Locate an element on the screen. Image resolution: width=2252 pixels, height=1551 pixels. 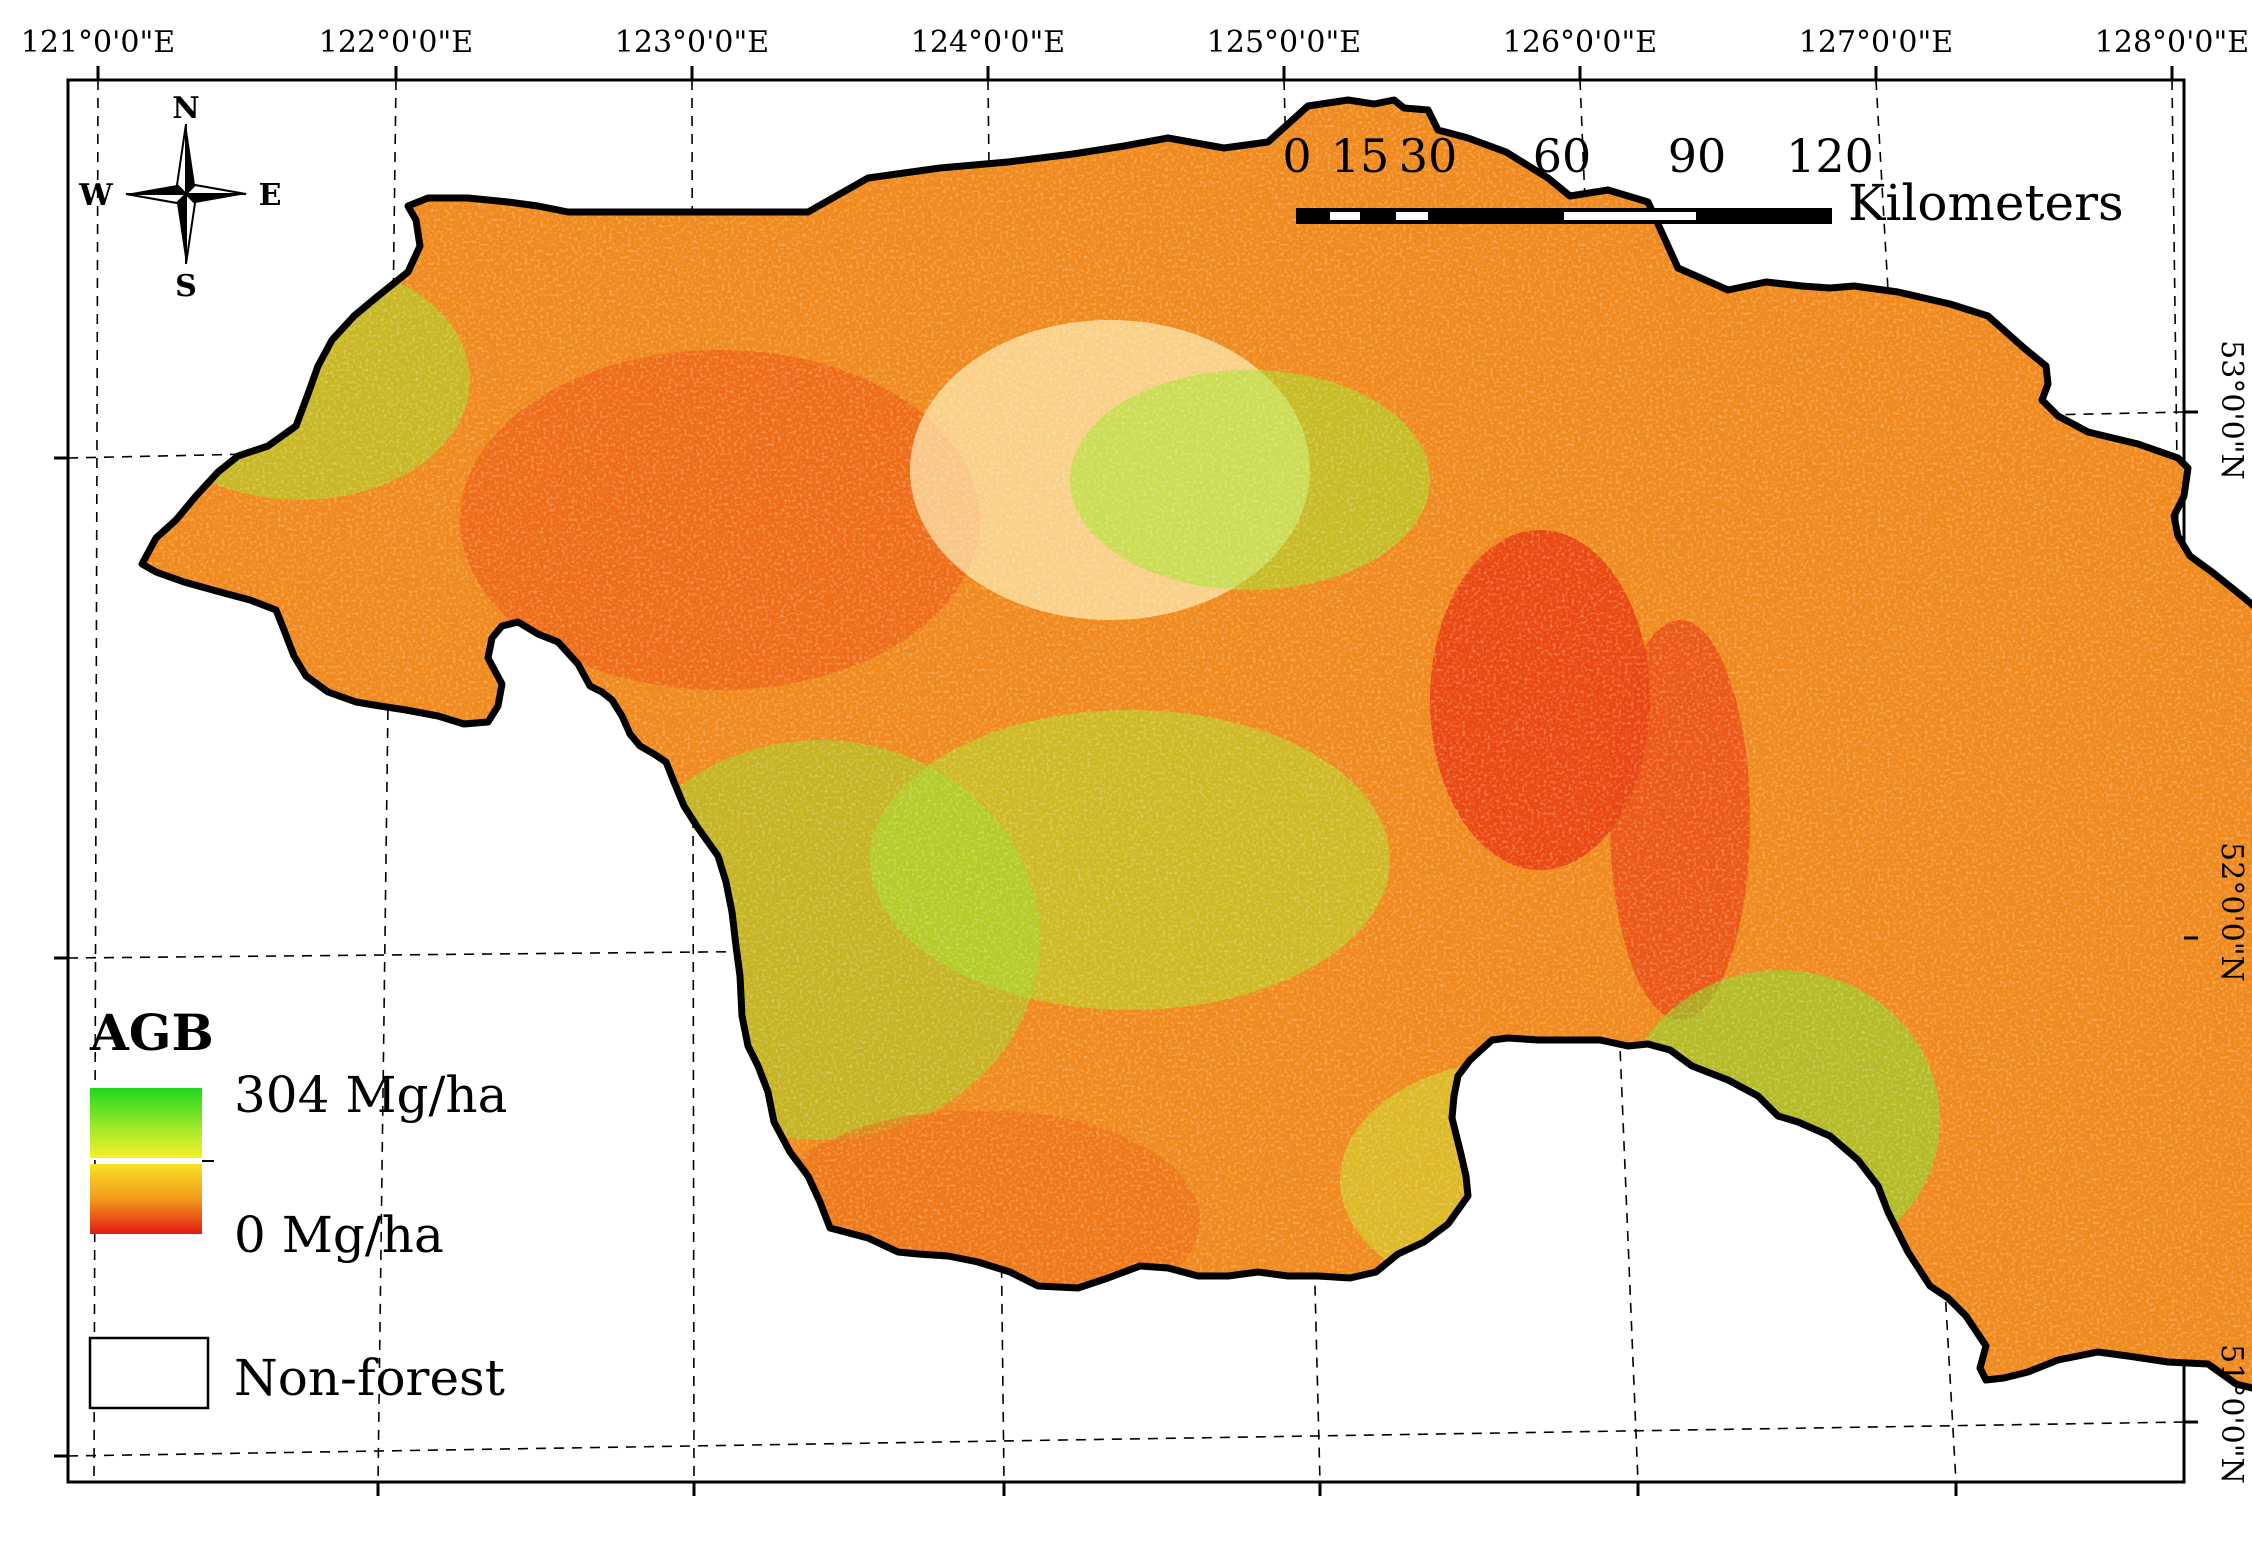
scale-tick: 30 is located at coordinates (1428, 156).